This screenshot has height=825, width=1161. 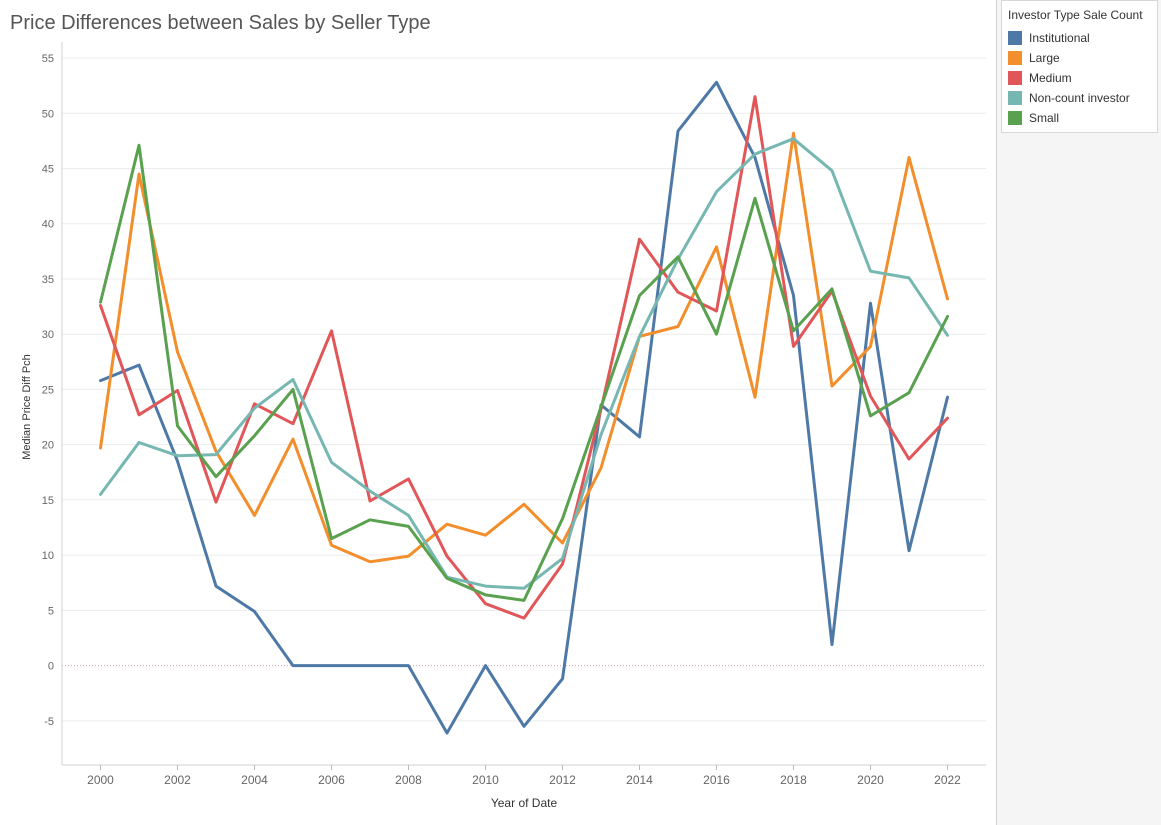 I want to click on x-tick-label: 2004, so click(x=254, y=780).